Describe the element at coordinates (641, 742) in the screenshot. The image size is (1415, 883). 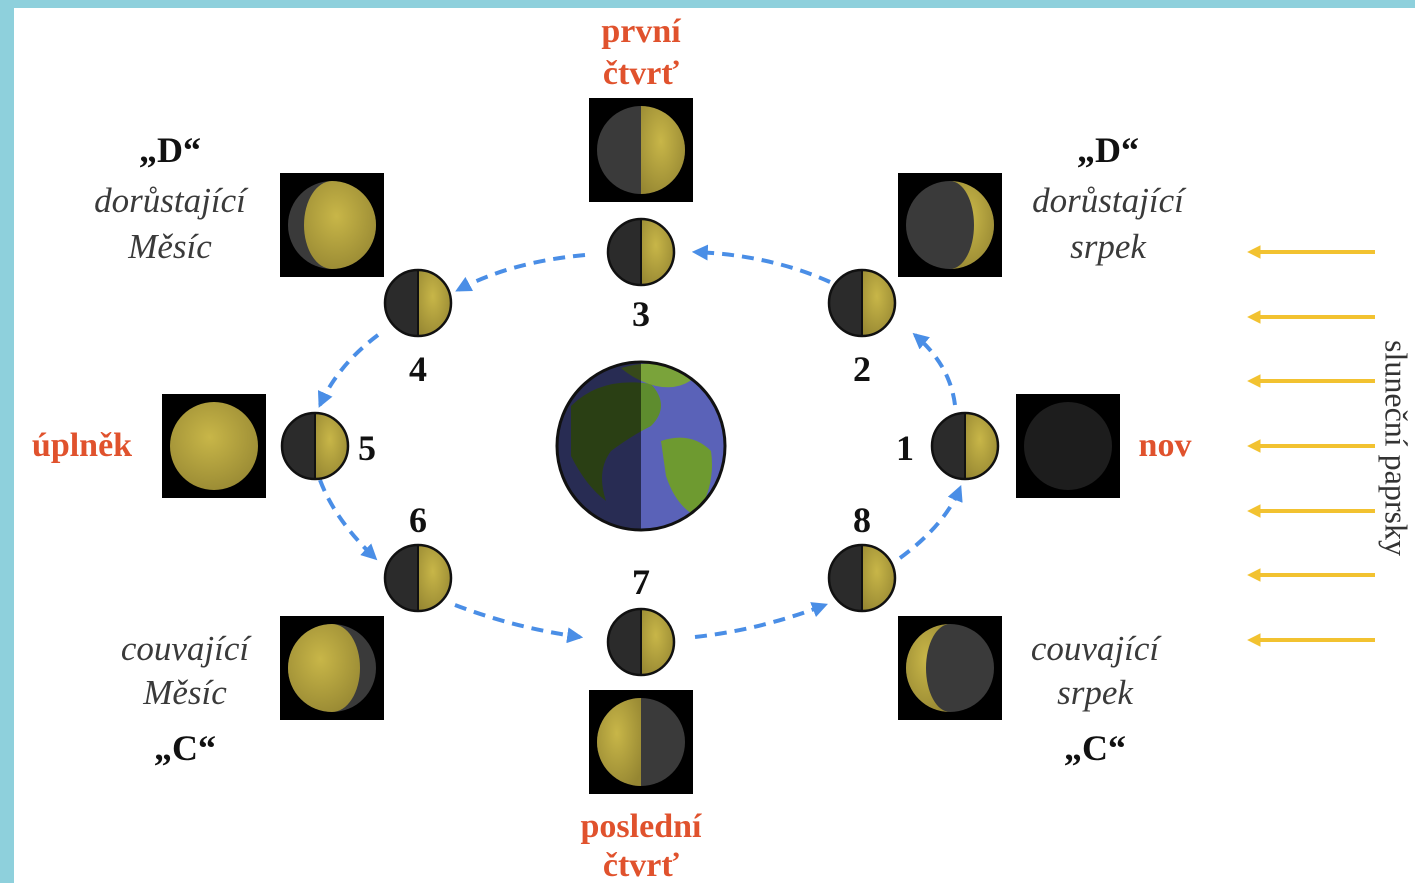
I see `phase-box-last-quarter` at that location.